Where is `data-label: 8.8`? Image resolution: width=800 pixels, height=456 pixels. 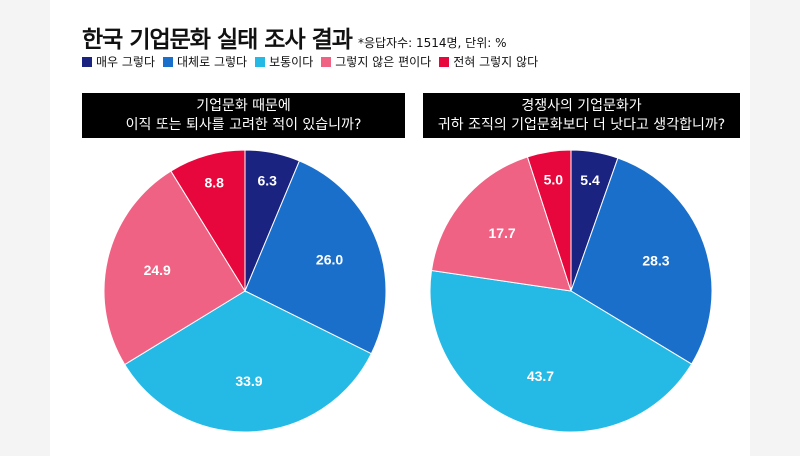
data-label: 8.8 is located at coordinates (214, 182).